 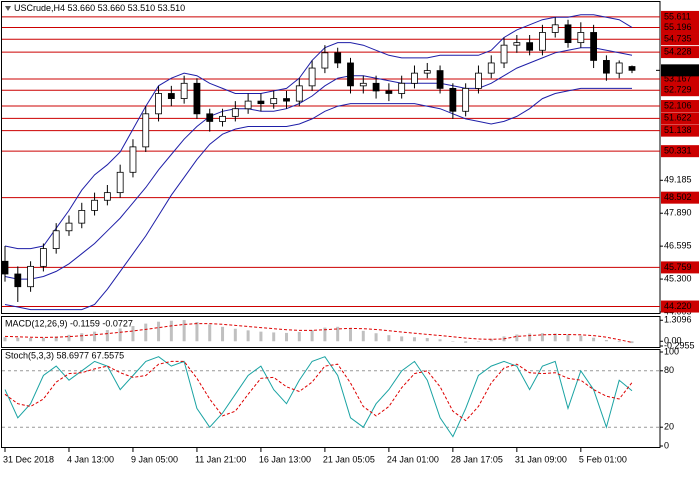 I want to click on x-tick-label: 4 Jan 13:00, so click(x=90, y=459).